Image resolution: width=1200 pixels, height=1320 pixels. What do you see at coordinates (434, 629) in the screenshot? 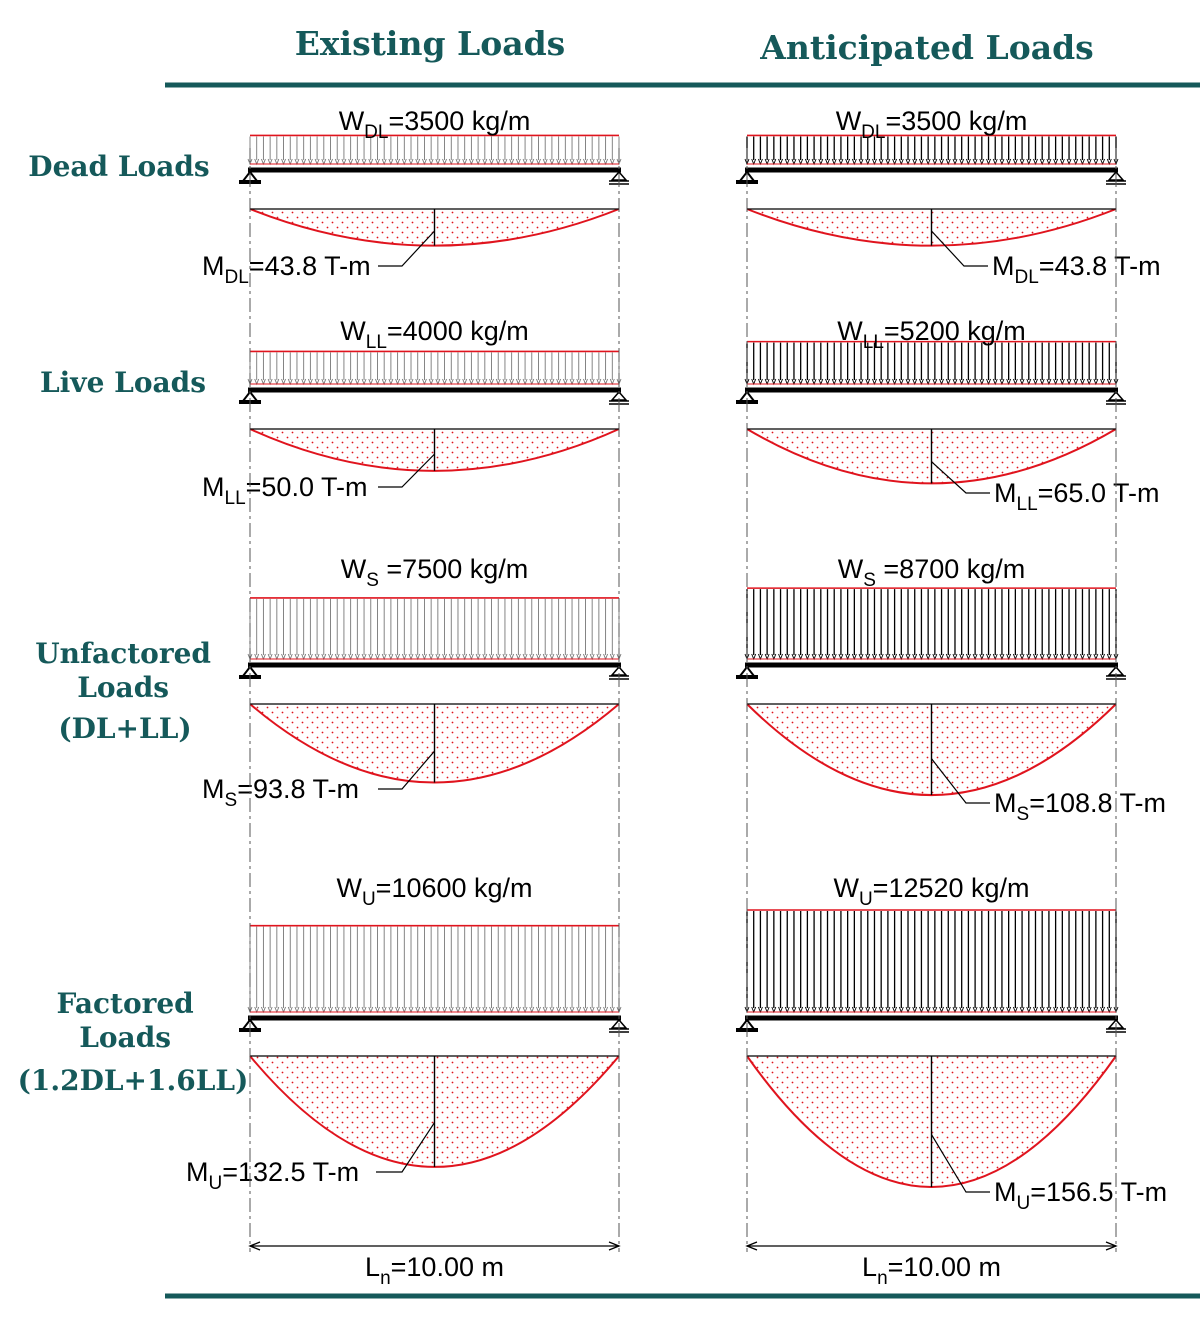
I see `distributed-load-r2-c0` at bounding box center [434, 629].